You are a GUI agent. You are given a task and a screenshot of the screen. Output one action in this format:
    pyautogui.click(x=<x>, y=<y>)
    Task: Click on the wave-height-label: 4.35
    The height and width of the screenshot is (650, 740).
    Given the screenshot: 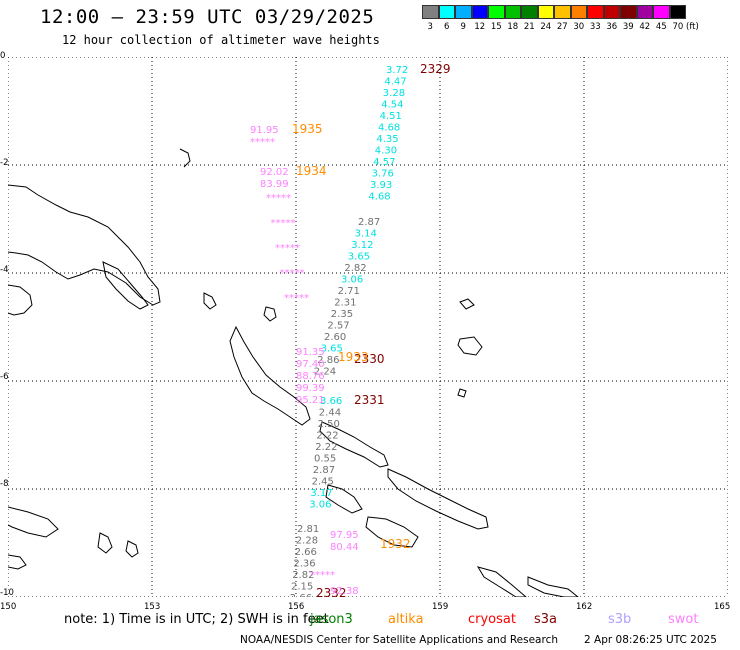 What is the action you would take?
    pyautogui.click(x=387, y=139)
    